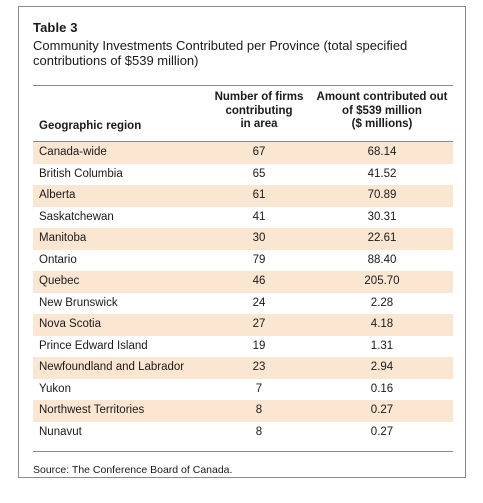  What do you see at coordinates (259, 259) in the screenshot?
I see `cell-firms: 79` at bounding box center [259, 259].